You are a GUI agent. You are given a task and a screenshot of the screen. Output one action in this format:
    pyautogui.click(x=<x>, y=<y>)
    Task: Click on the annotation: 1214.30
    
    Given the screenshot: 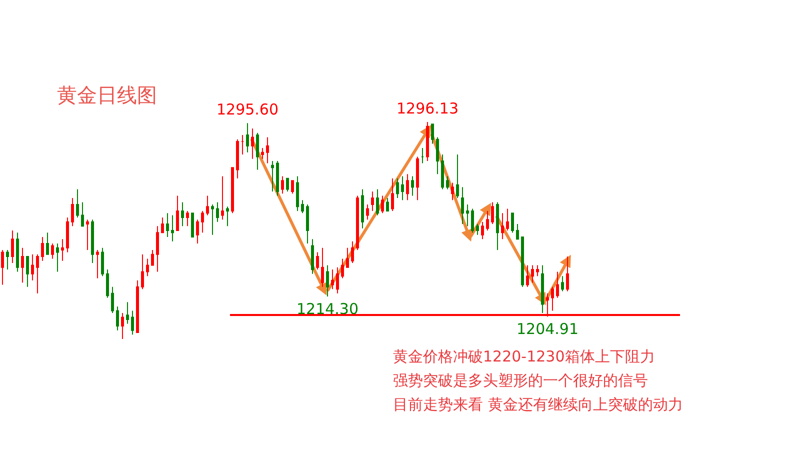 What is the action you would take?
    pyautogui.click(x=327, y=309)
    